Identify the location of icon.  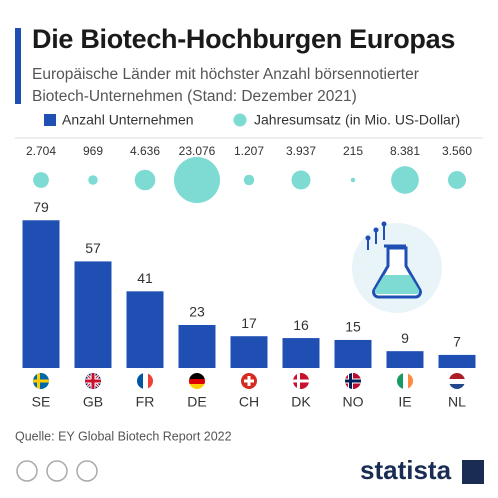
(397, 267).